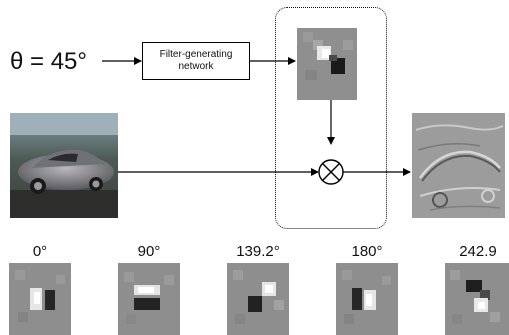 The image size is (509, 335). What do you see at coordinates (149, 299) in the screenshot?
I see `filter-90-deg` at bounding box center [149, 299].